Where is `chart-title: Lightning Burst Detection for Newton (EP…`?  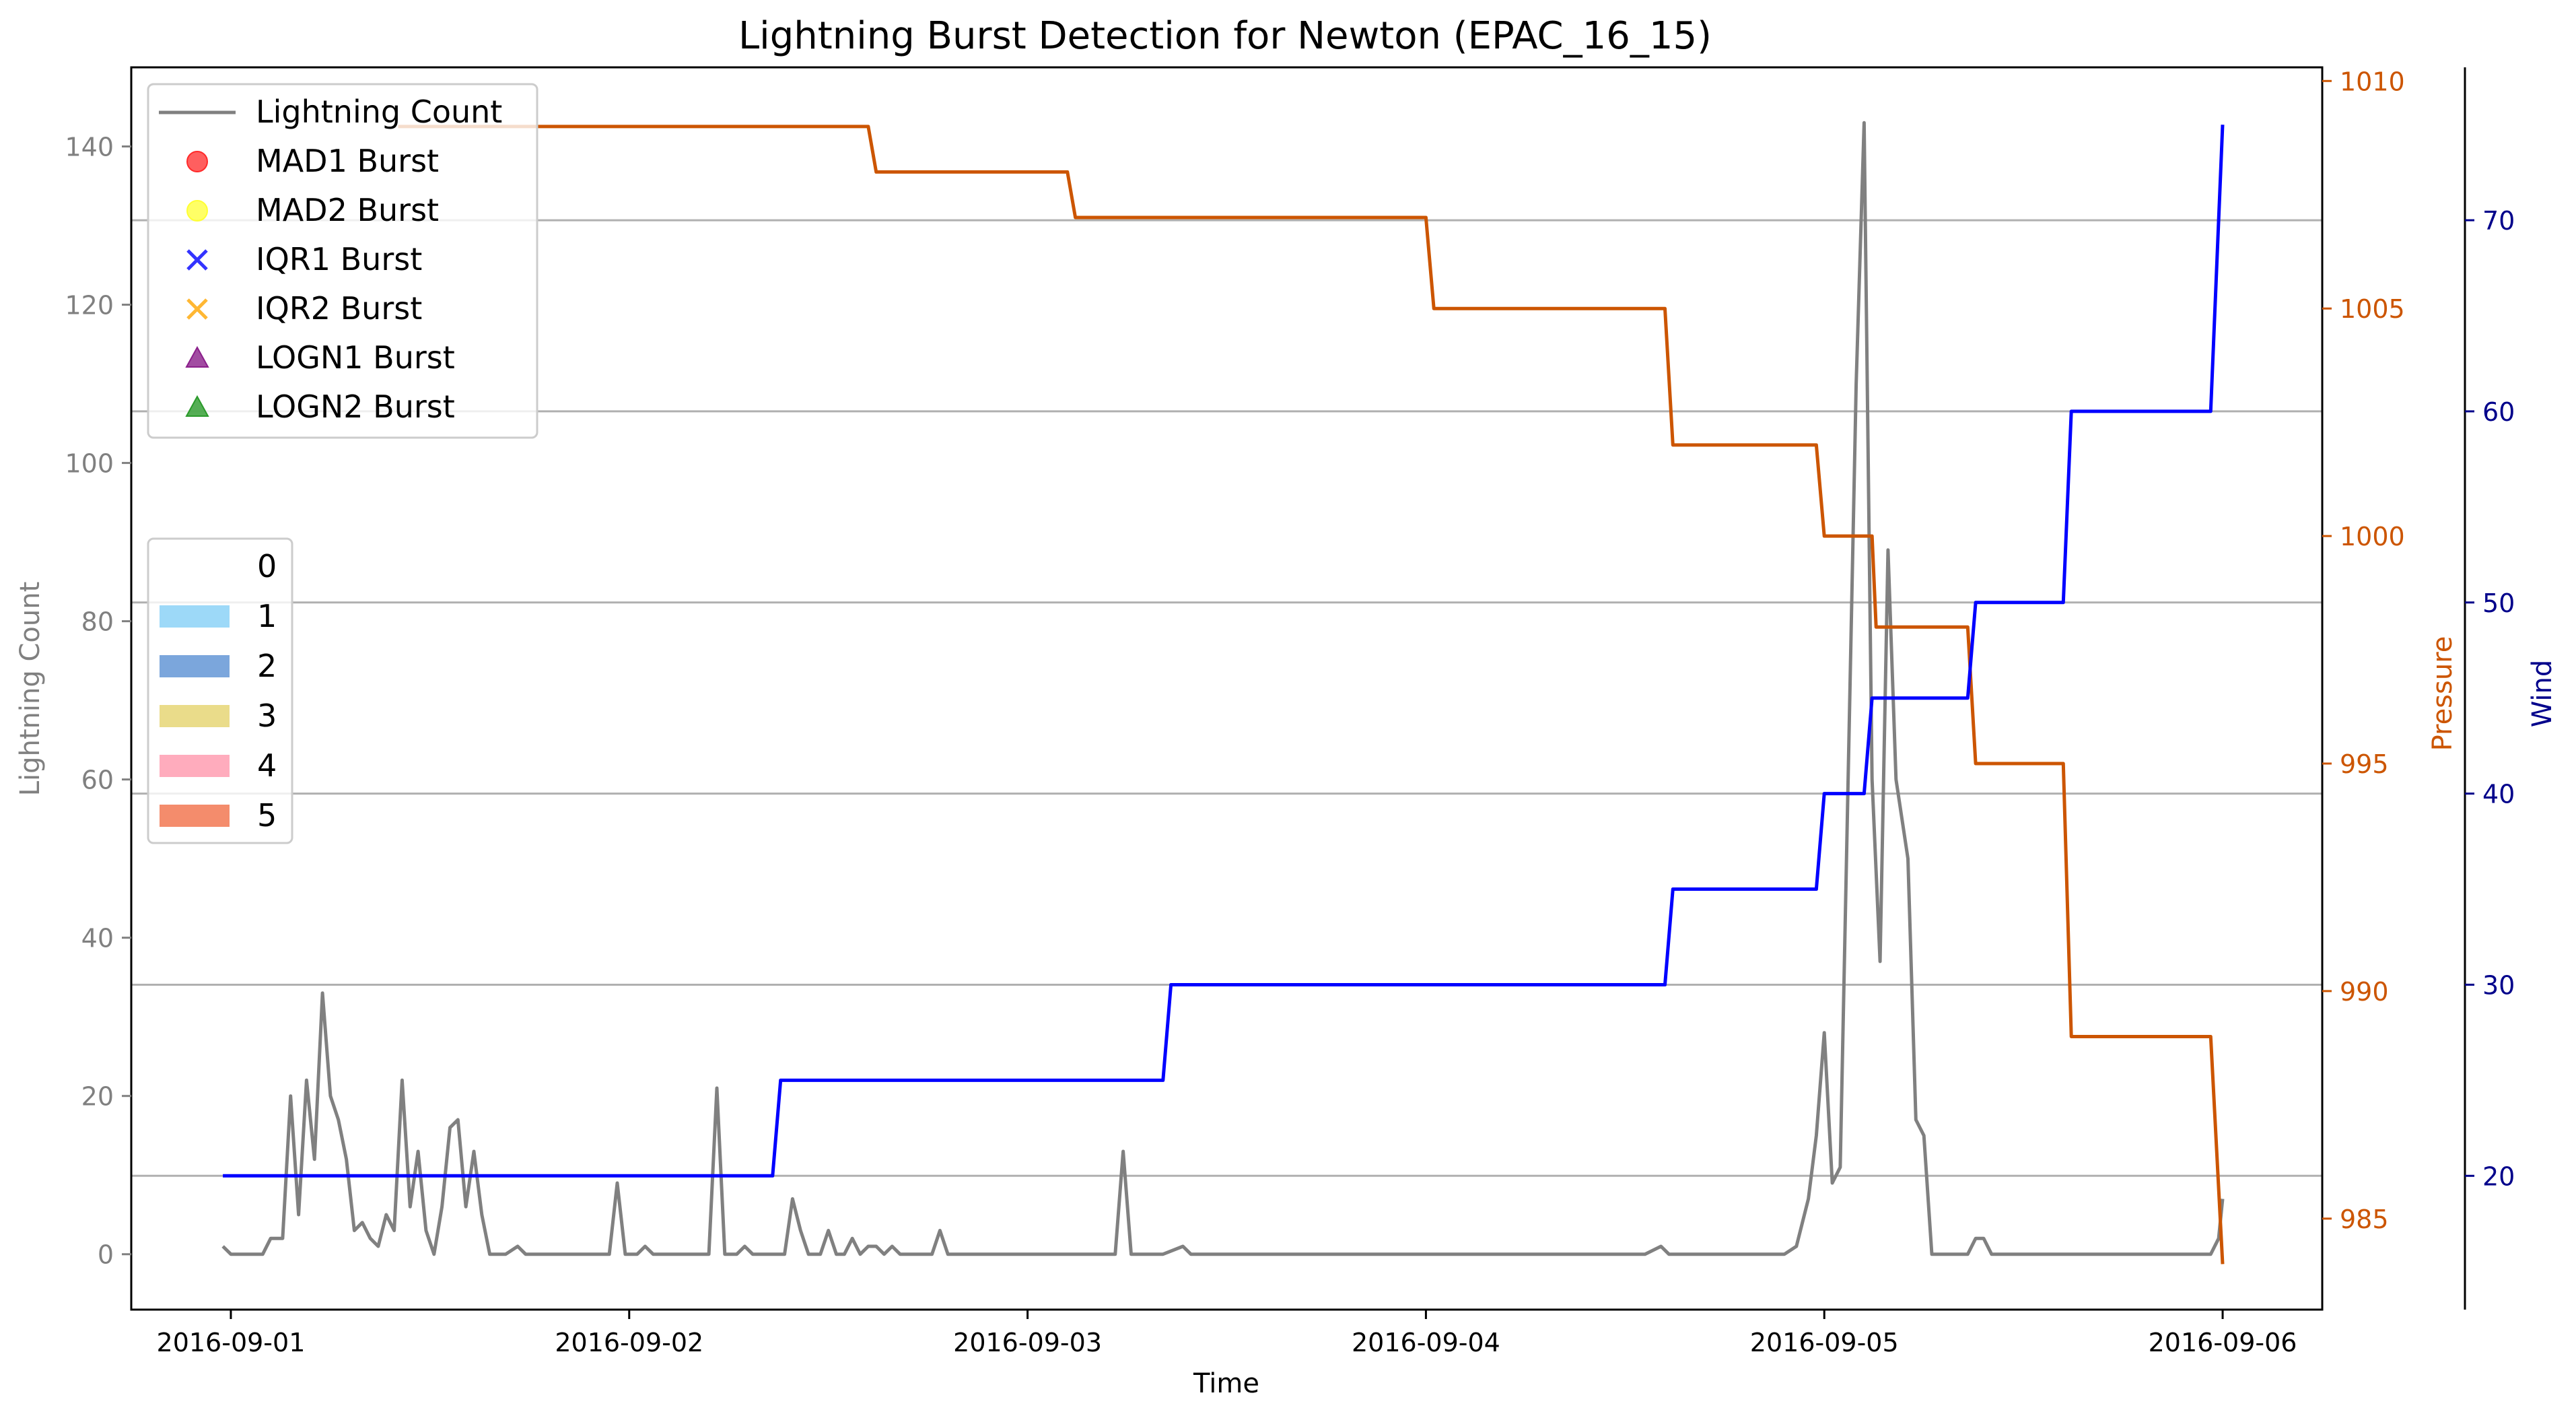 chart-title: Lightning Burst Detection for Newton (EP… is located at coordinates (1225, 36).